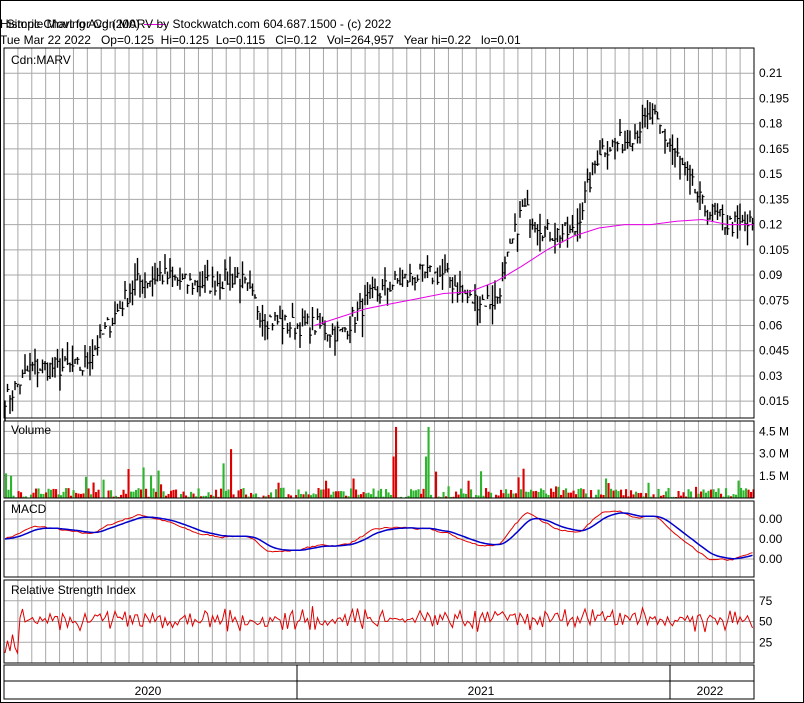 The width and height of the screenshot is (804, 703). What do you see at coordinates (31, 430) in the screenshot?
I see `volume-panel-title: Volume` at bounding box center [31, 430].